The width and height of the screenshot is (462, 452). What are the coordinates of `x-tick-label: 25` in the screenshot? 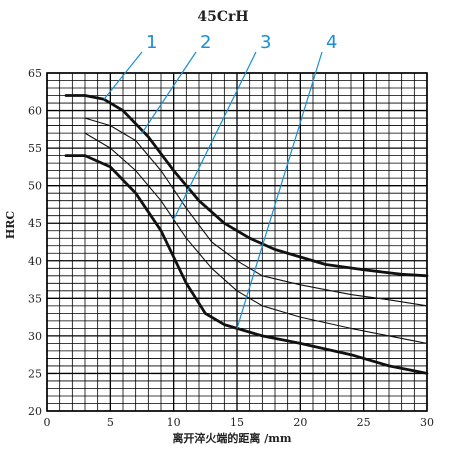 It's located at (364, 422).